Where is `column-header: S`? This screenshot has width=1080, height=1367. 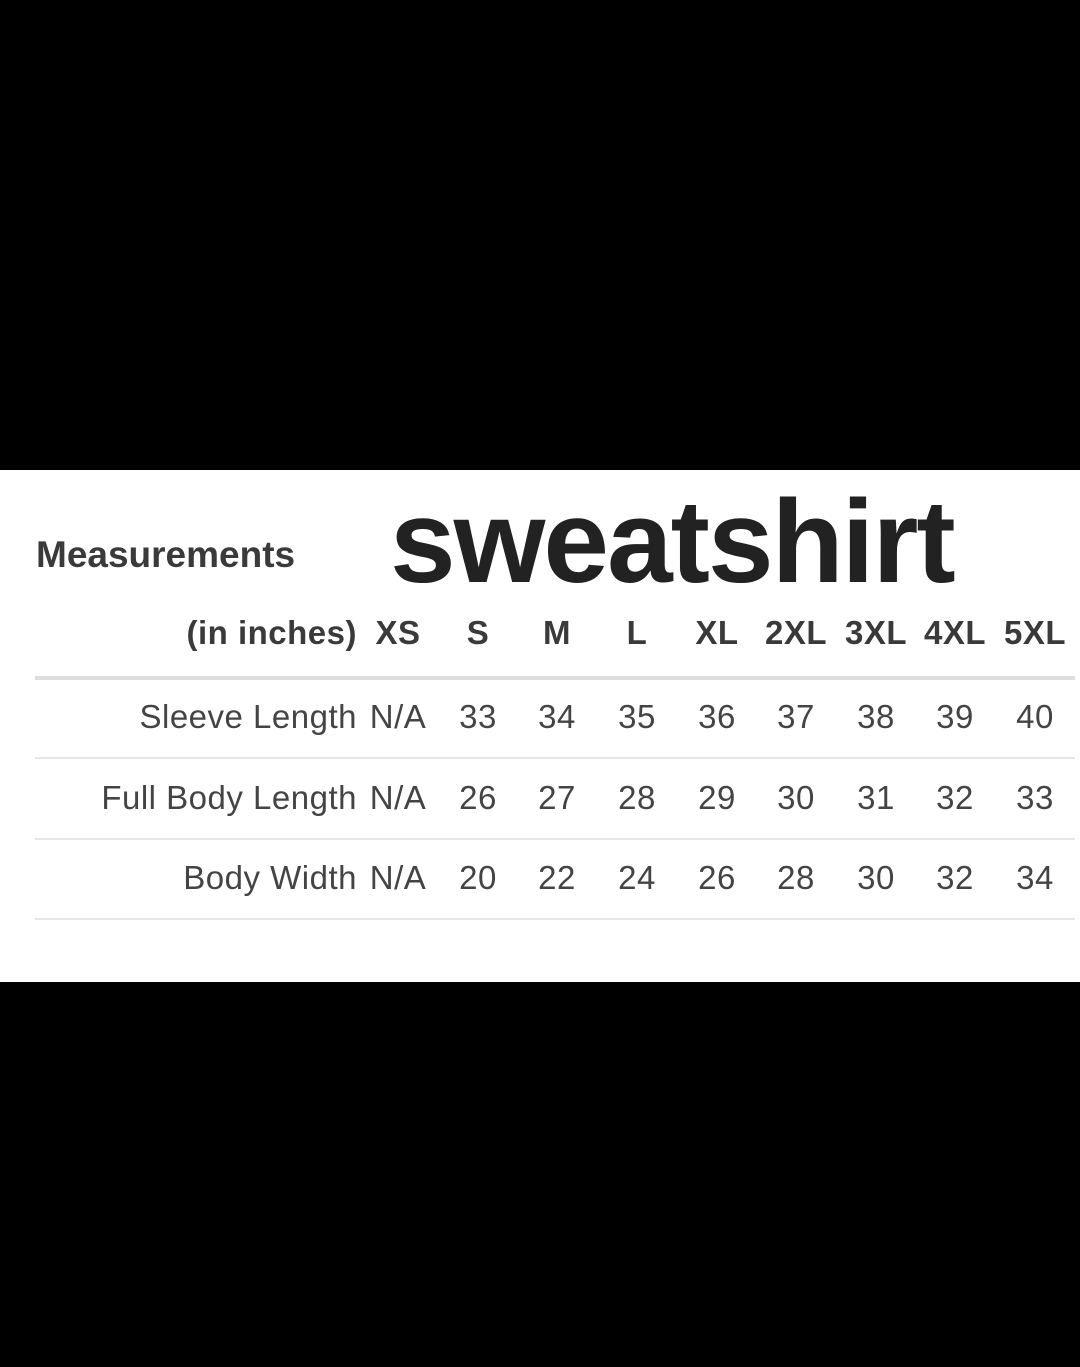 column-header: S is located at coordinates (478, 632).